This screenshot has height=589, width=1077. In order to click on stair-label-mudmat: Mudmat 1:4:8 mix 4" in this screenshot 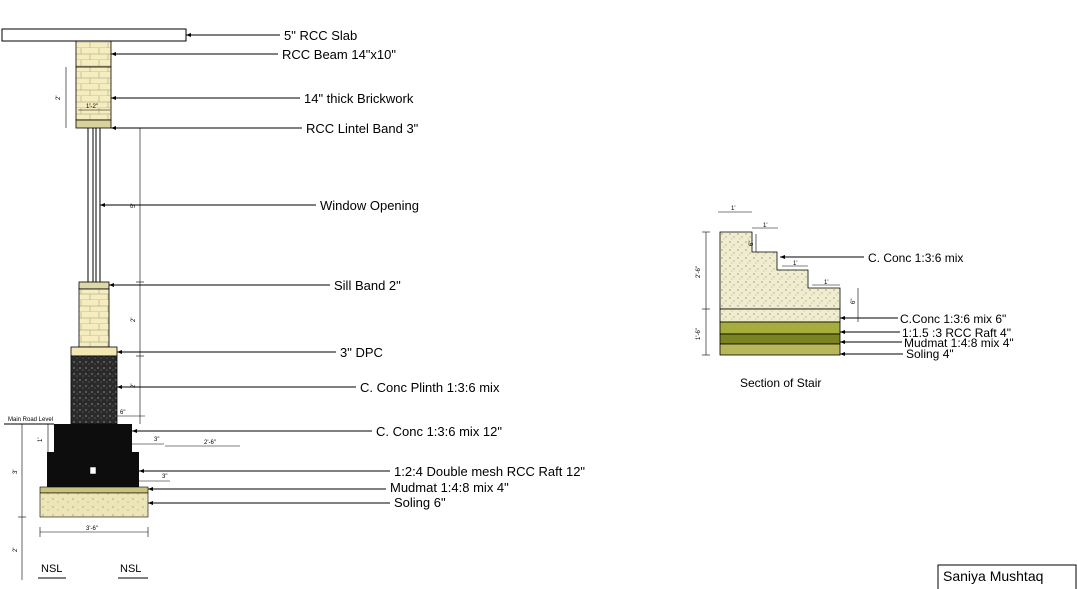, I will do `click(959, 343)`.